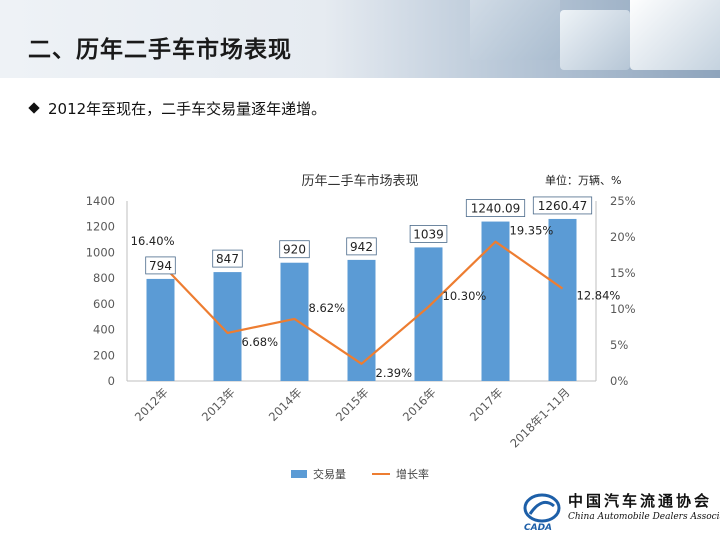  Describe the element at coordinates (538, 527) in the screenshot. I see `cada-mark-text: CADA` at that location.